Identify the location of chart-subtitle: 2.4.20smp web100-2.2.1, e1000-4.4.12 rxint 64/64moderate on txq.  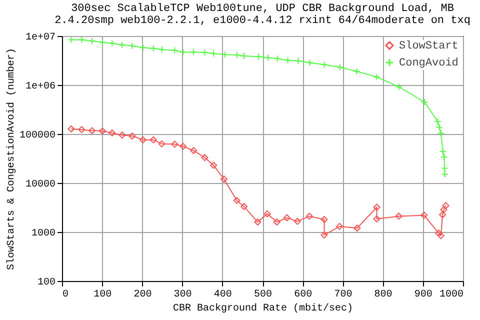
(262, 21).